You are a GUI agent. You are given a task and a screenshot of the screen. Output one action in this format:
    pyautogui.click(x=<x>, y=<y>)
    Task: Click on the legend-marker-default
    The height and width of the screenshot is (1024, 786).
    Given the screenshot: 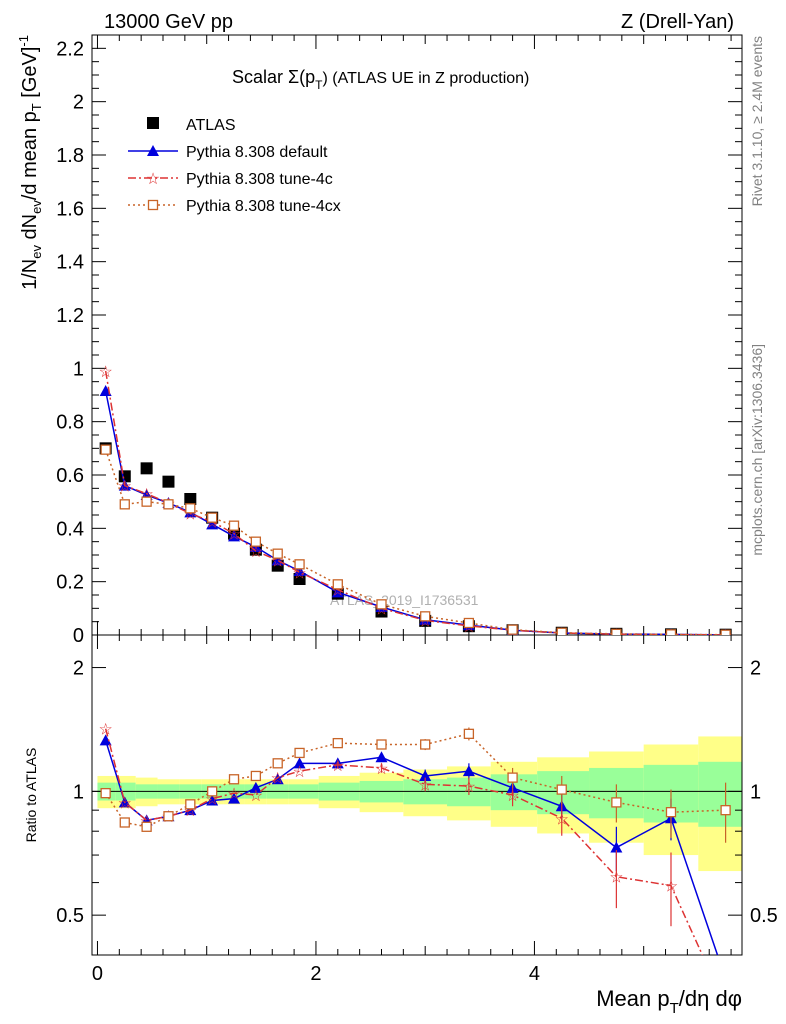 What is the action you would take?
    pyautogui.click(x=153, y=150)
    